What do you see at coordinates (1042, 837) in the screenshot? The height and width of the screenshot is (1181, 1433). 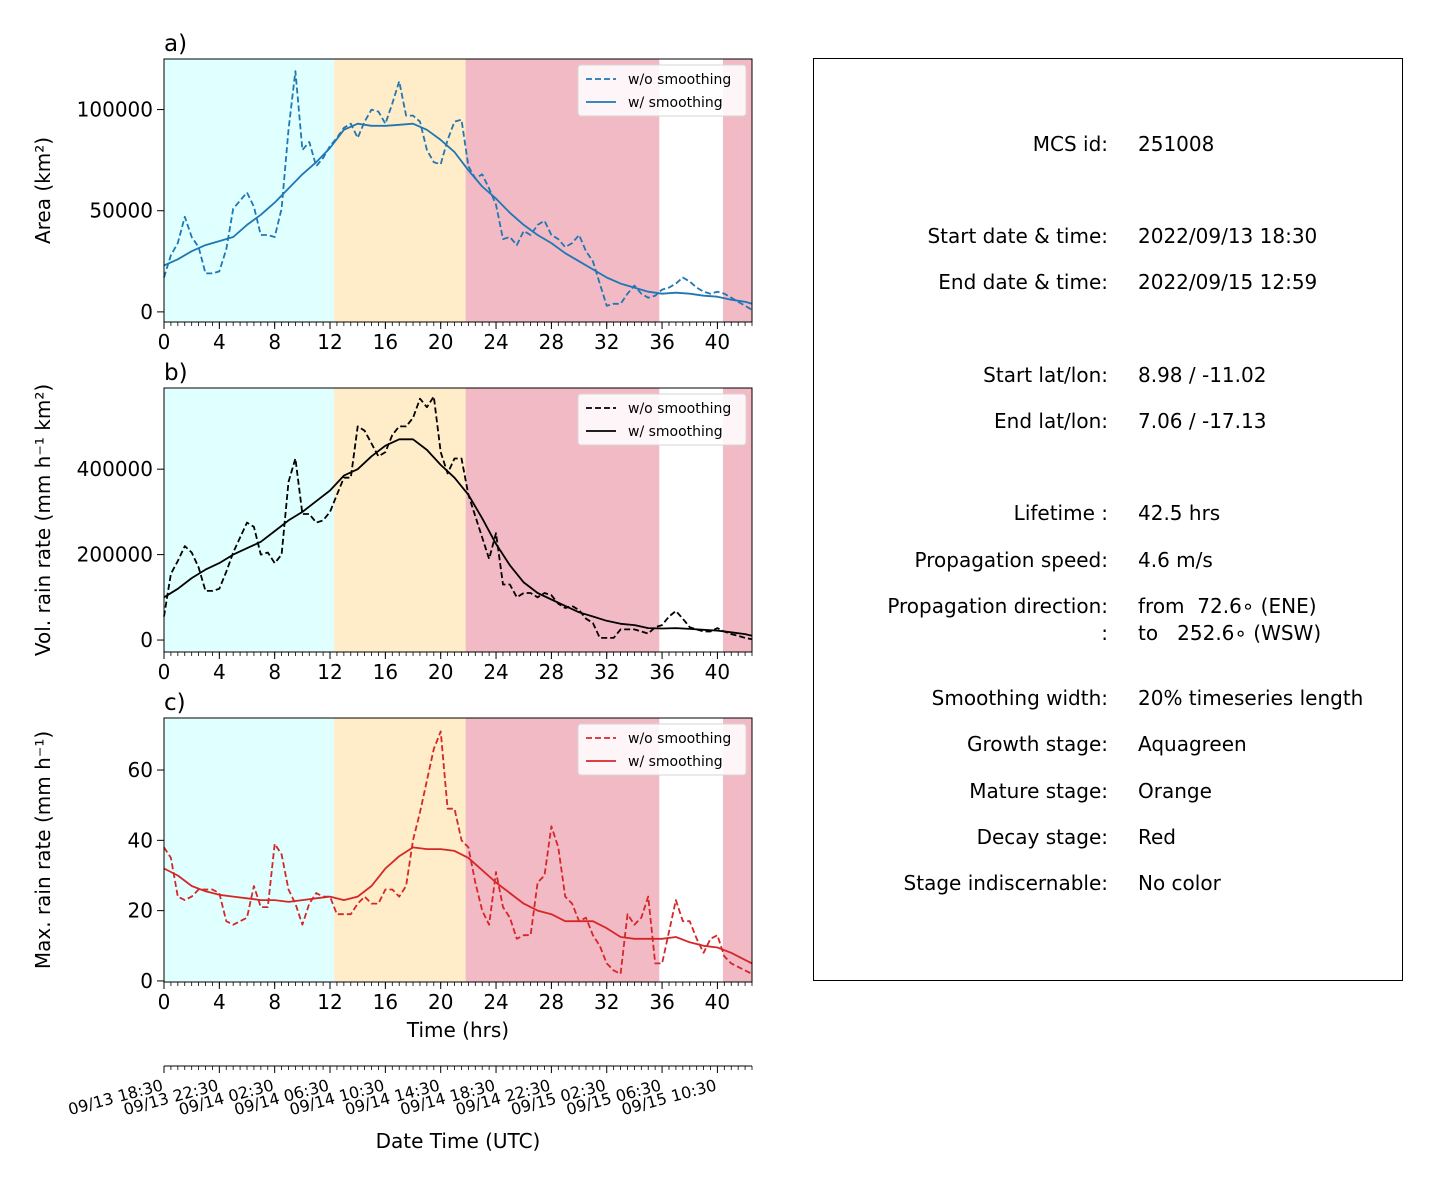 I see `info-key-decay: Decay stage:` at bounding box center [1042, 837].